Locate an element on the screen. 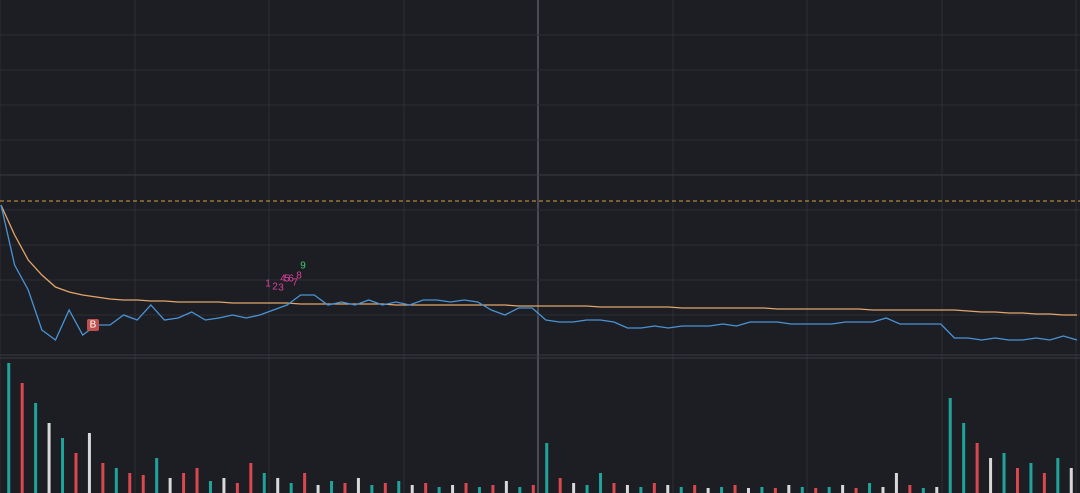 This screenshot has width=1080, height=493. marker-label: 3 is located at coordinates (281, 288).